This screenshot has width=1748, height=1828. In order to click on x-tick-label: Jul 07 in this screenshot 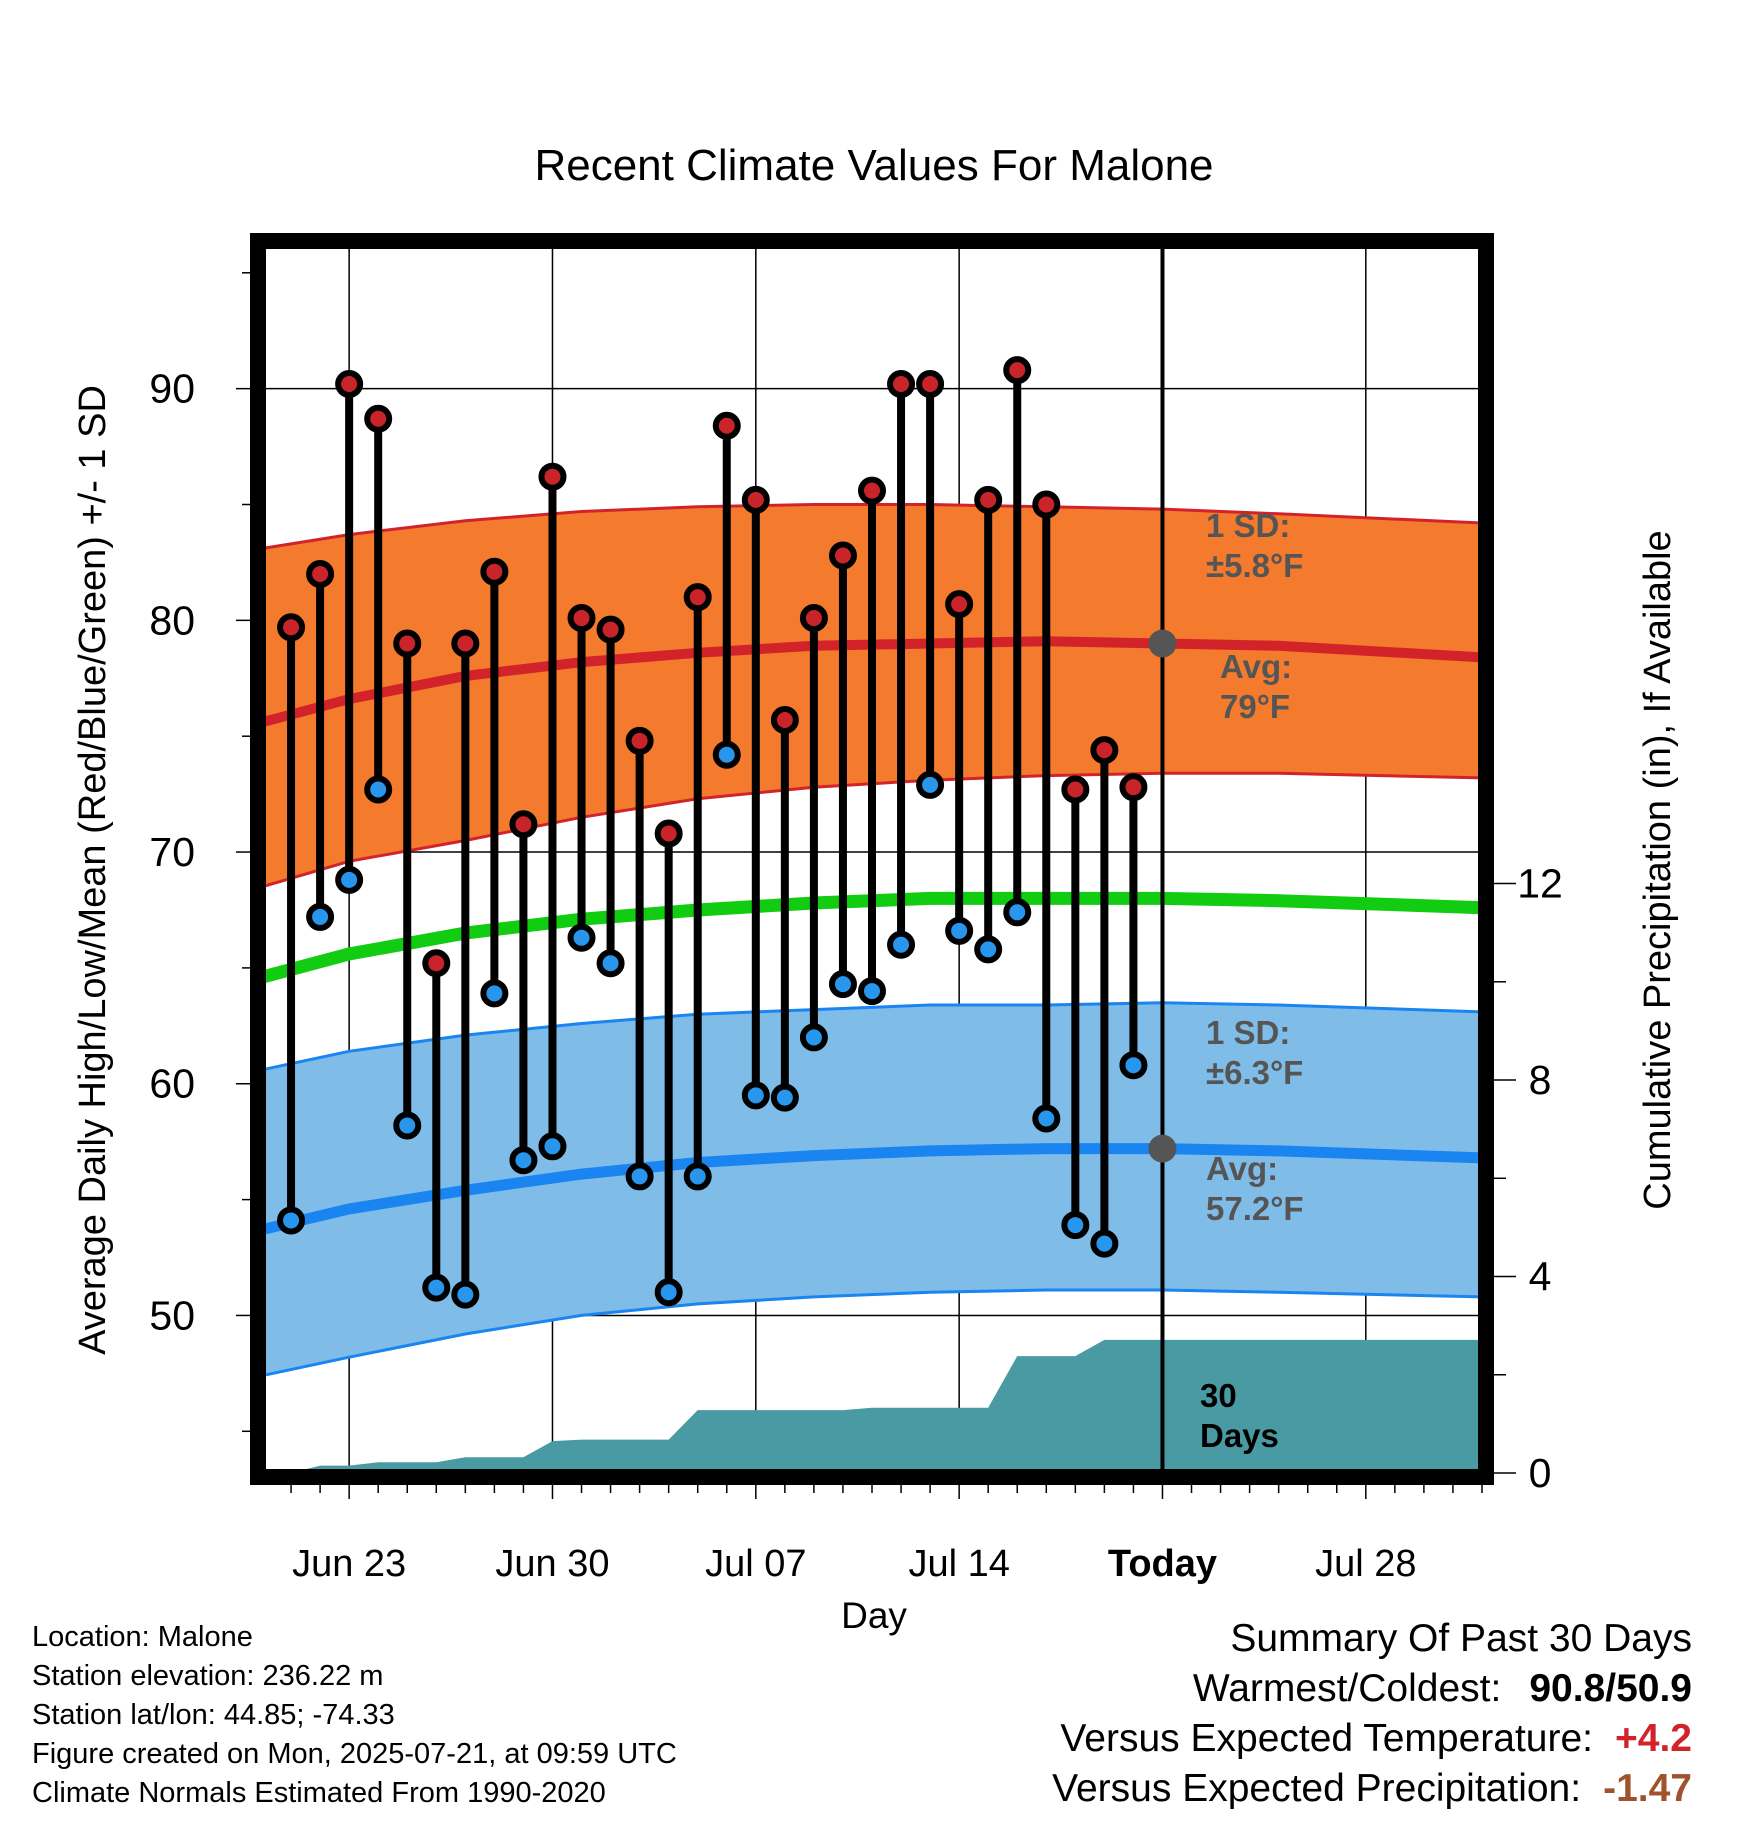, I will do `click(755, 1564)`.